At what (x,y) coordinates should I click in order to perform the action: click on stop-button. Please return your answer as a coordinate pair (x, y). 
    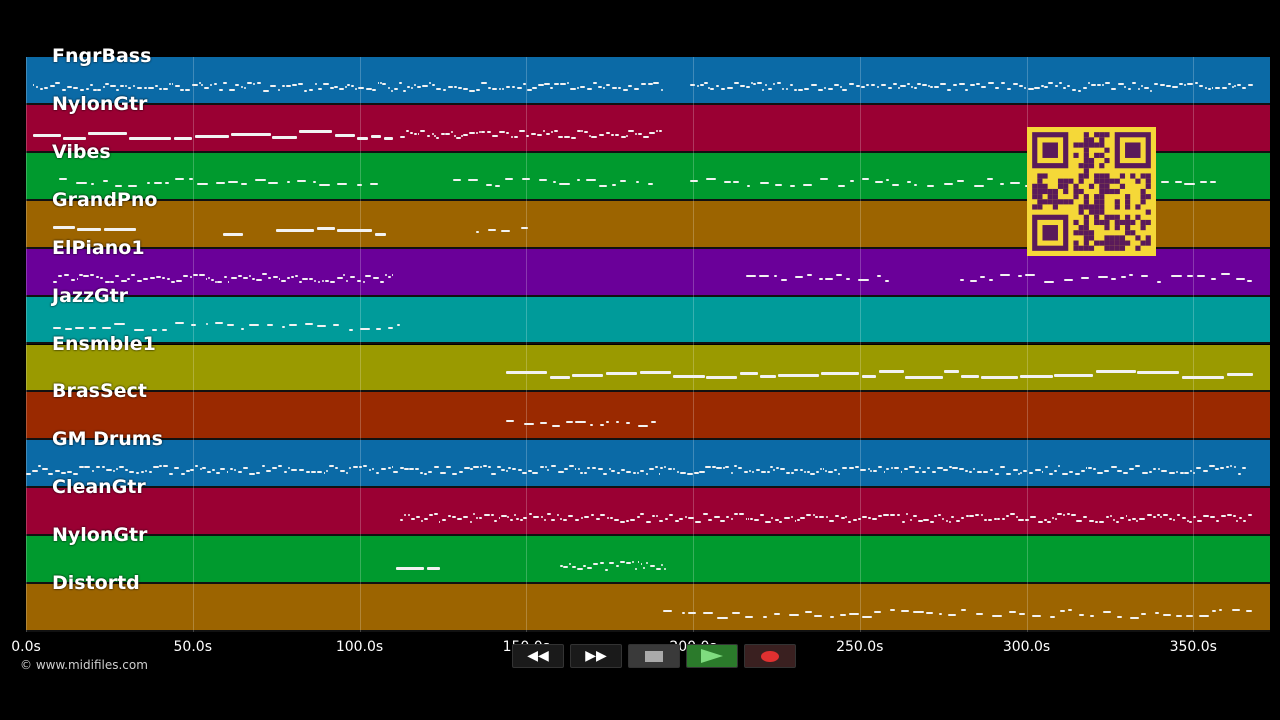
    Looking at the image, I should click on (654, 656).